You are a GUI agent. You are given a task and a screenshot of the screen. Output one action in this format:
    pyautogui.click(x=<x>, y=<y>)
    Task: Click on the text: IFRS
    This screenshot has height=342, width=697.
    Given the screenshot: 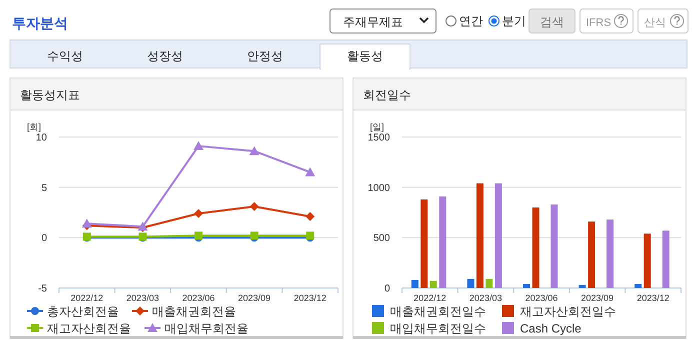 What is the action you would take?
    pyautogui.click(x=599, y=23)
    